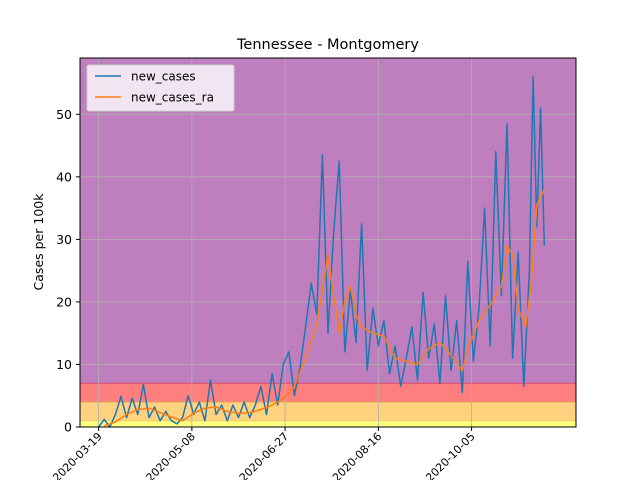 The image size is (640, 484). Describe the element at coordinates (68, 271) in the screenshot. I see `y-axis: 0 10 20 30 40 50` at that location.